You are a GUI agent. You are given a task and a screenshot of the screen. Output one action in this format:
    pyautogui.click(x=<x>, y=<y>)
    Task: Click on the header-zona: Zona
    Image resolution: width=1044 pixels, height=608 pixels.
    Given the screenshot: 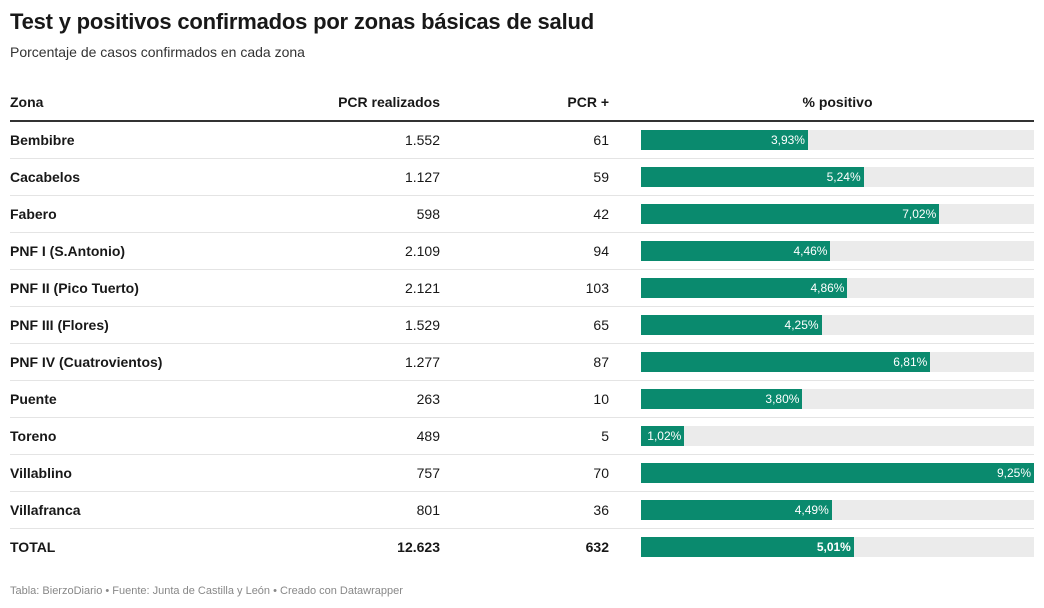 What is the action you would take?
    pyautogui.click(x=110, y=103)
    